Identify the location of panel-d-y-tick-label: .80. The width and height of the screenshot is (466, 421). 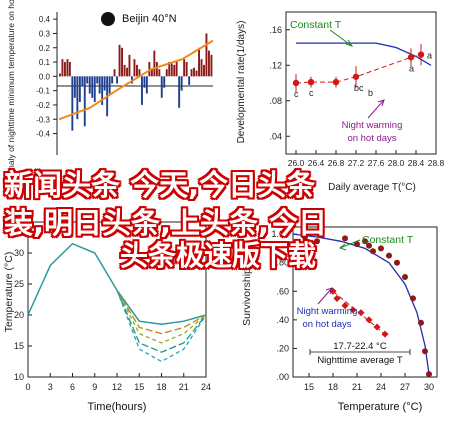
(282, 263).